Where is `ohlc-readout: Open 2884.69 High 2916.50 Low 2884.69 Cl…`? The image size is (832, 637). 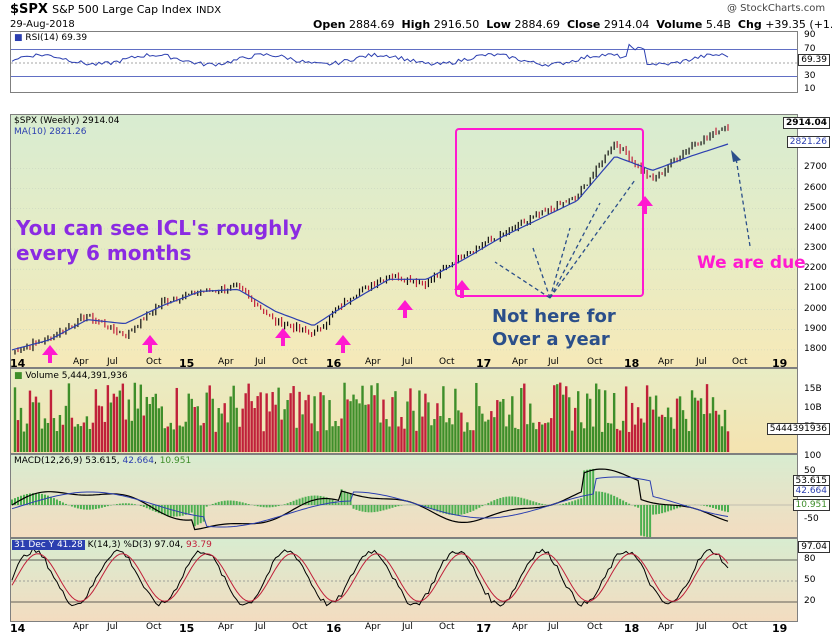 ohlc-readout: Open 2884.69 High 2916.50 Low 2884.69 Cl… is located at coordinates (572, 24).